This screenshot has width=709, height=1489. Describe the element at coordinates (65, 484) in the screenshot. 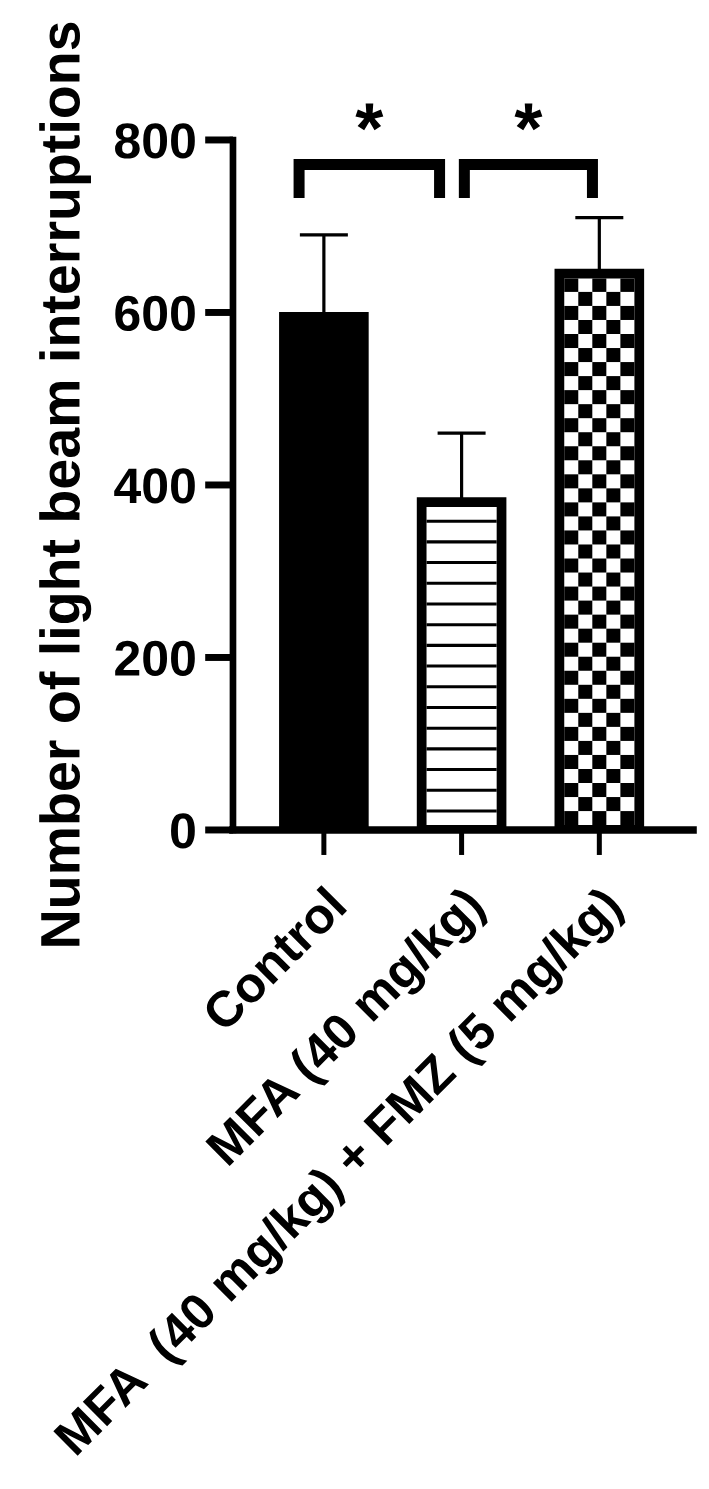

I see `y-axis-title: Number of light beam interruptions` at that location.